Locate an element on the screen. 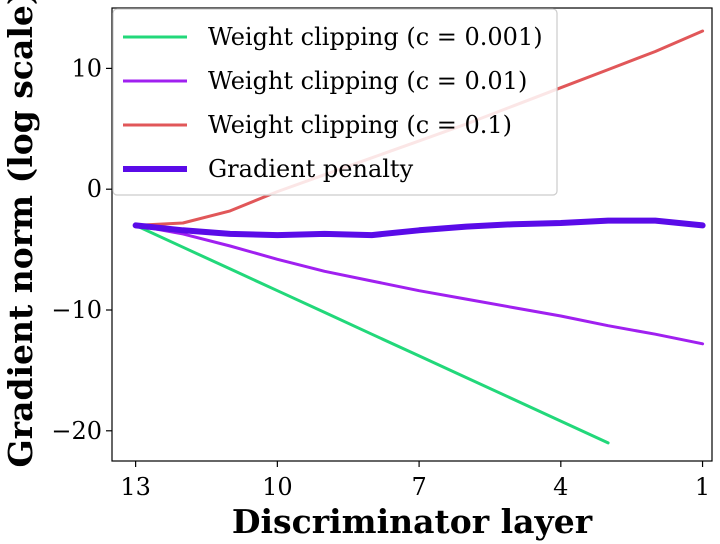 The height and width of the screenshot is (544, 720). legend-label: Weight clipping (c = 0.1) is located at coordinates (360, 125).